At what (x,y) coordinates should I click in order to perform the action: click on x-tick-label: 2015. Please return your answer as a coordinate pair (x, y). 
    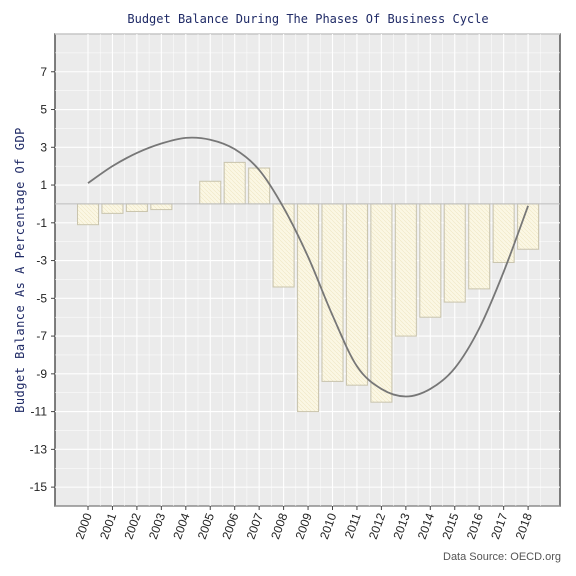
    Looking at the image, I should click on (450, 526).